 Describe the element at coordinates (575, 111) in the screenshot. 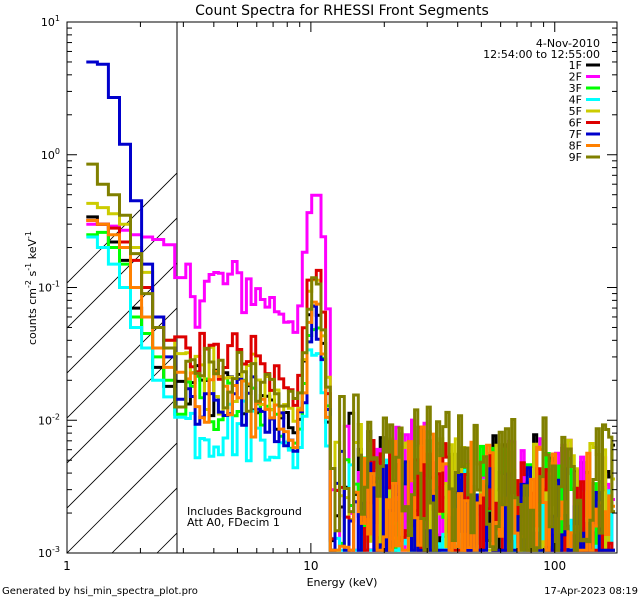

I see `legend-label-5F: 5F` at that location.